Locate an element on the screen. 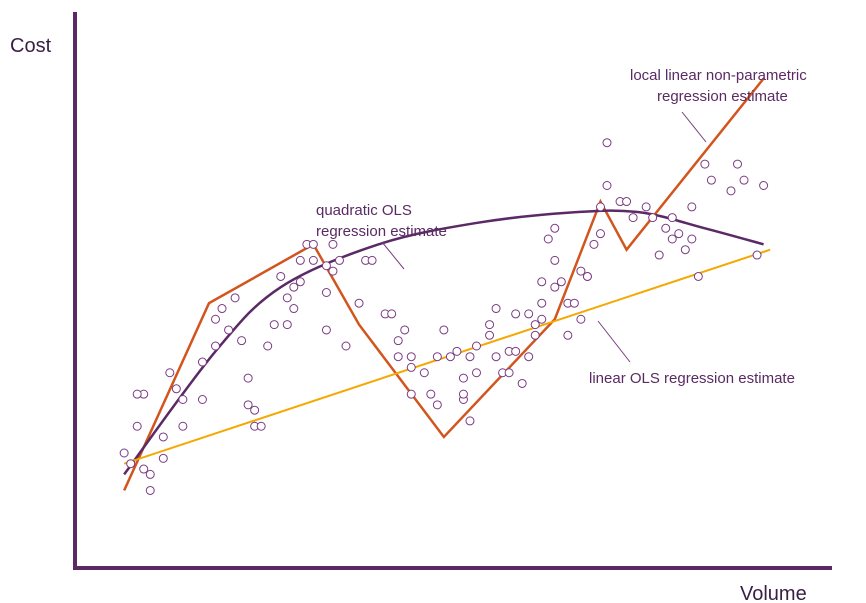 Image resolution: width=866 pixels, height=603 pixels. annotation-linear: linear OLS regression estimate is located at coordinates (692, 378).